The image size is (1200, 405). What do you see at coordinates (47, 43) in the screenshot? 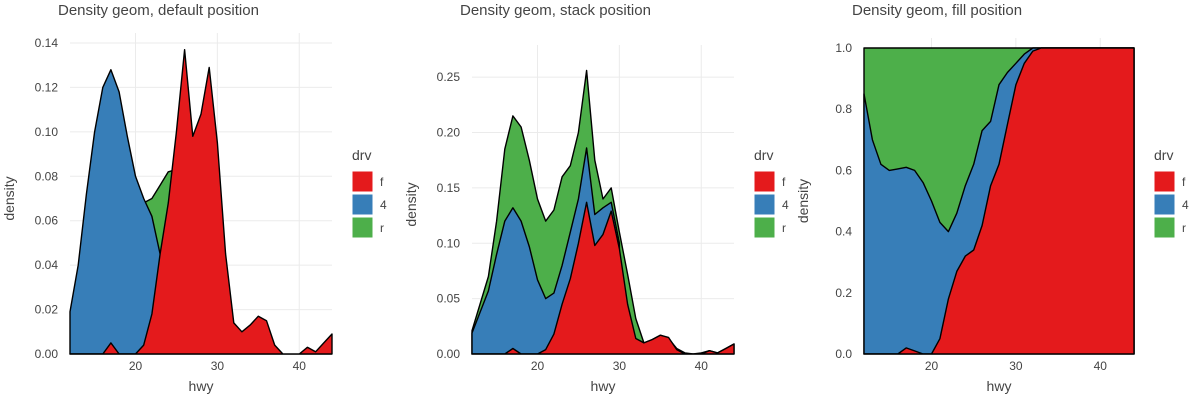
I see `y-tick-label: 0.14` at bounding box center [47, 43].